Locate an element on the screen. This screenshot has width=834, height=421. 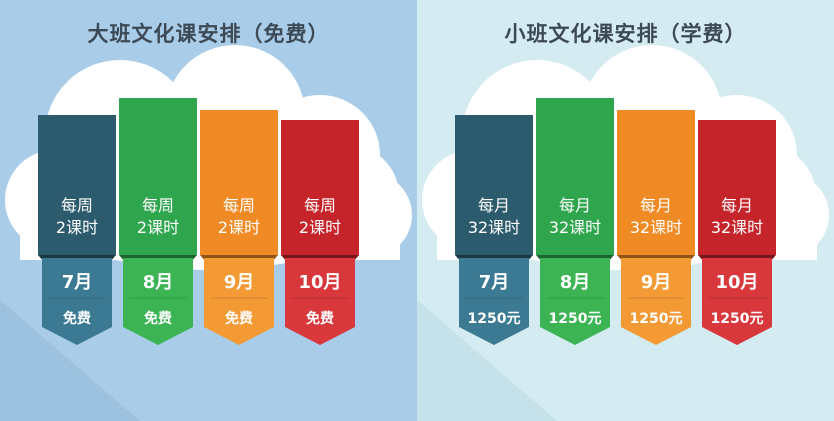
price-label-4: 免费 is located at coordinates (320, 319).